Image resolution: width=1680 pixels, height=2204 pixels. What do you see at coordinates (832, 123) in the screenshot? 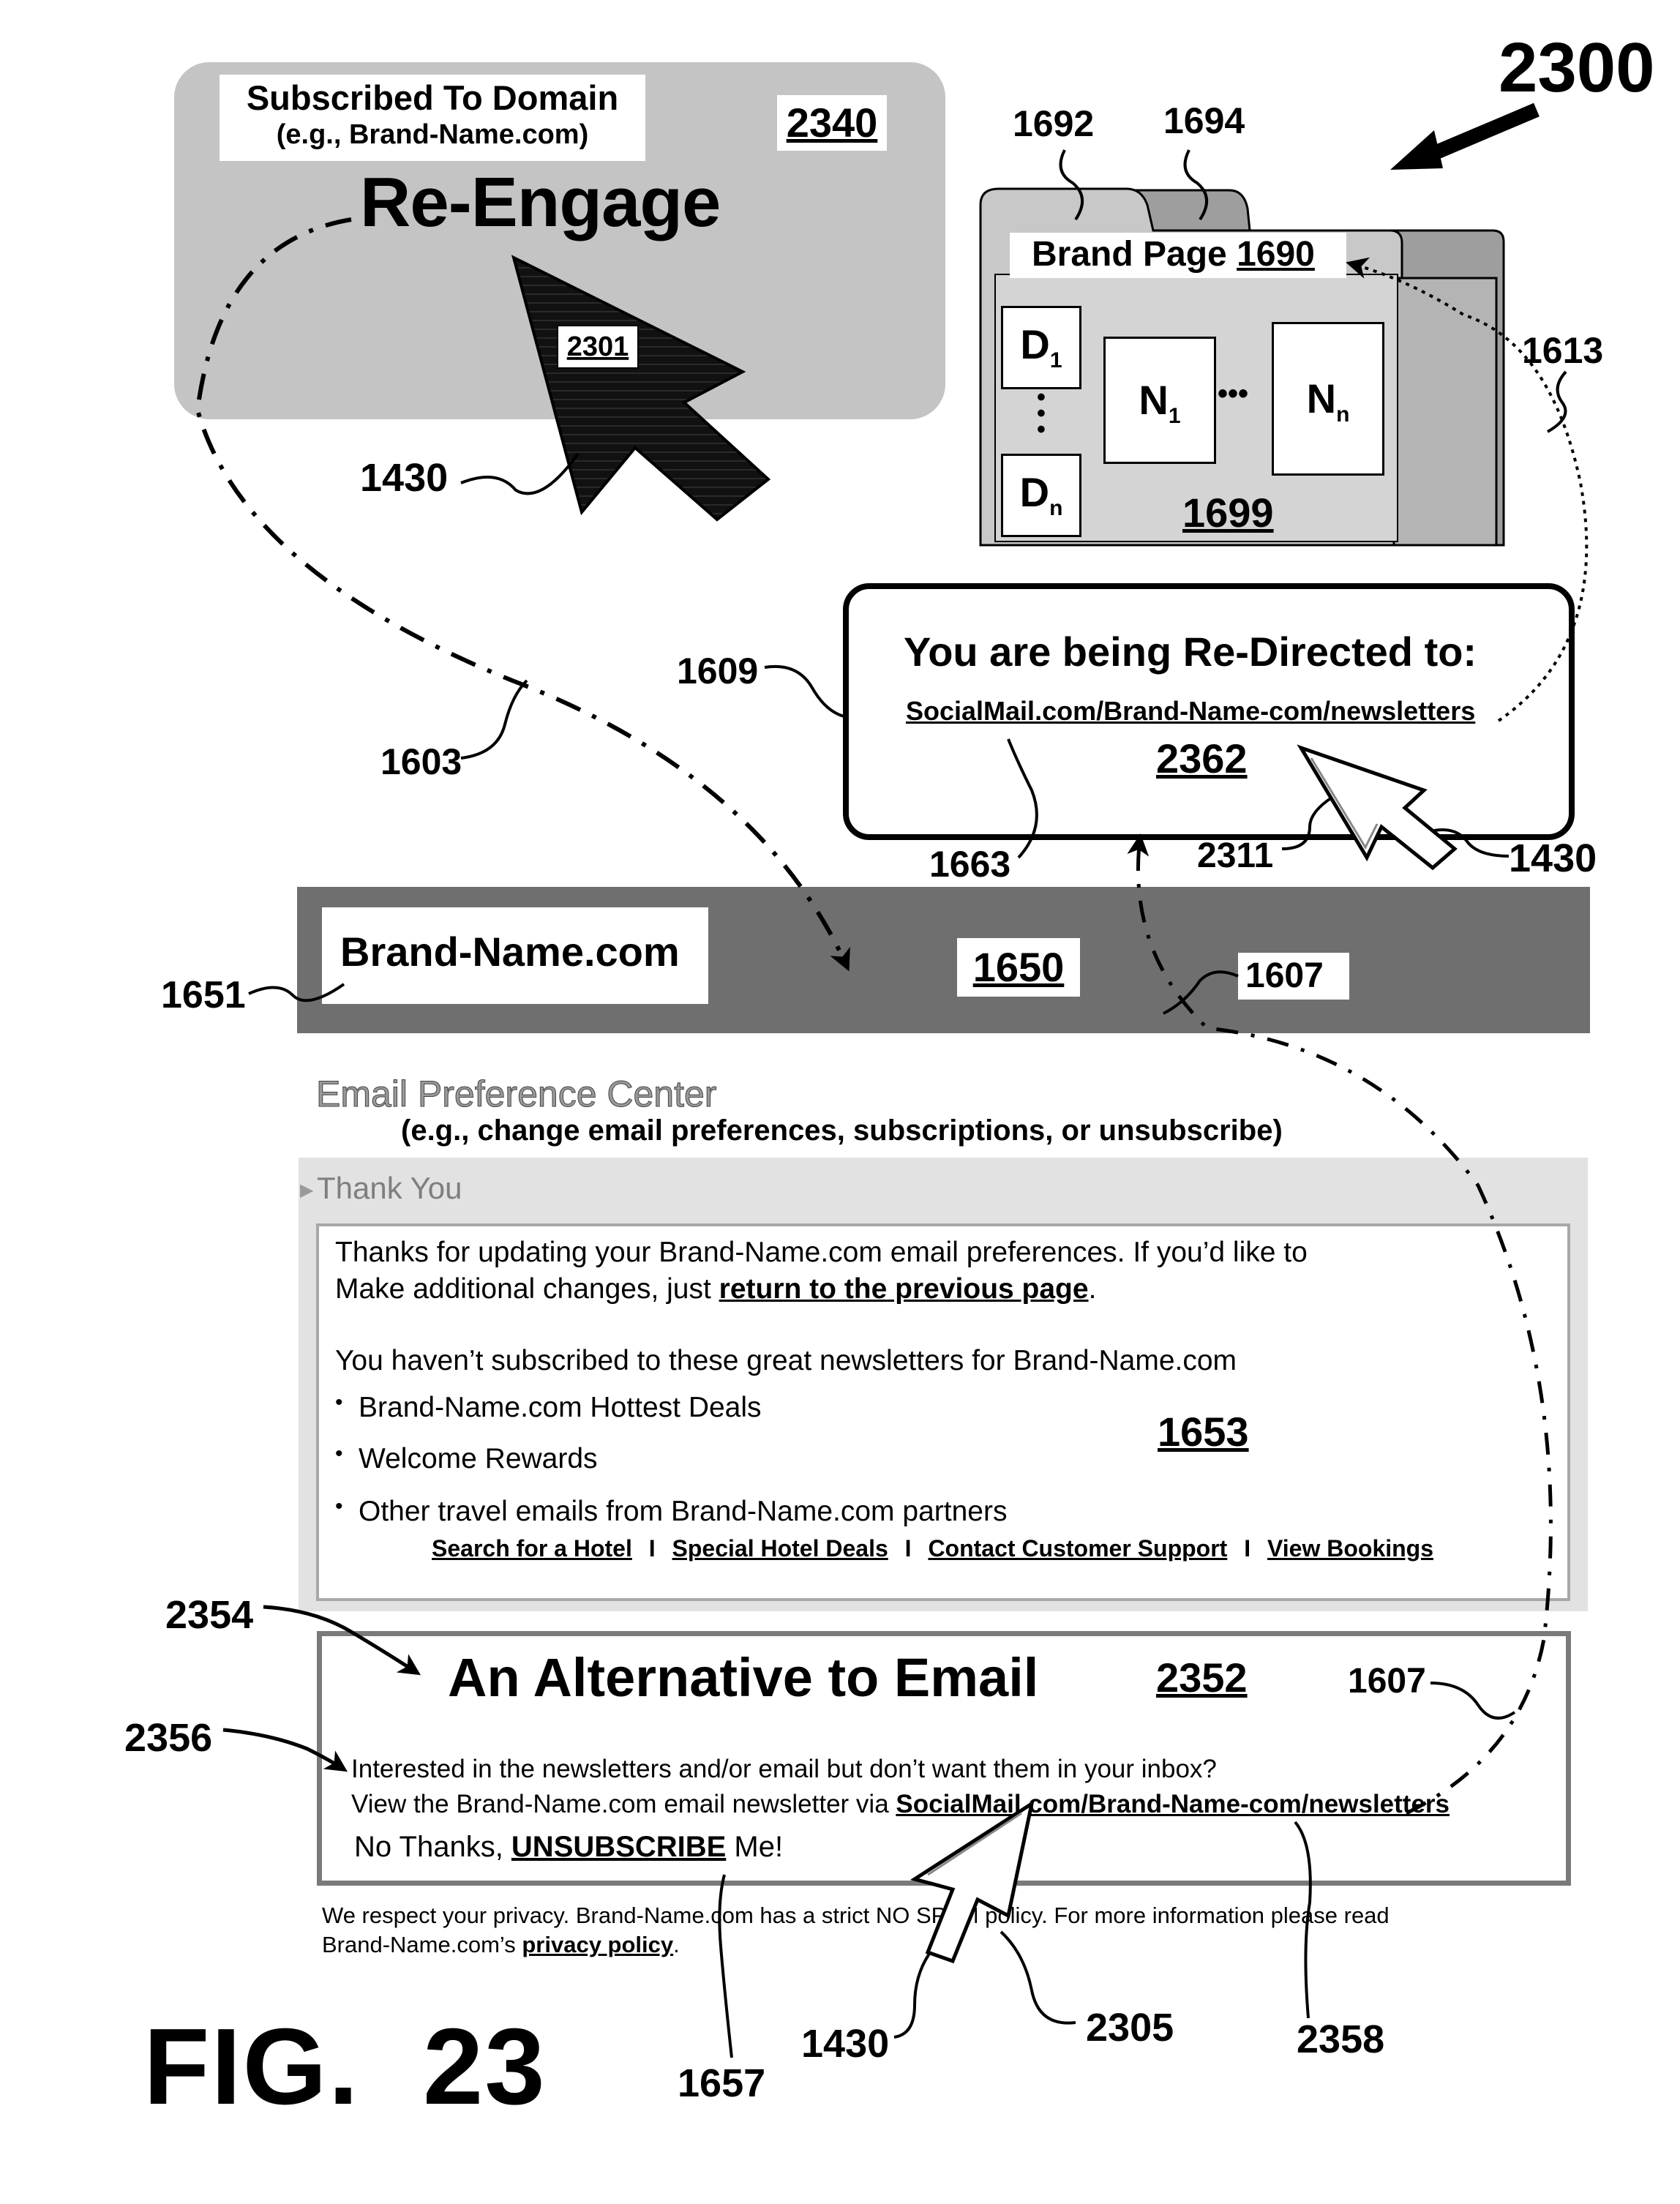
I see `reengage-ref: 2340` at bounding box center [832, 123].